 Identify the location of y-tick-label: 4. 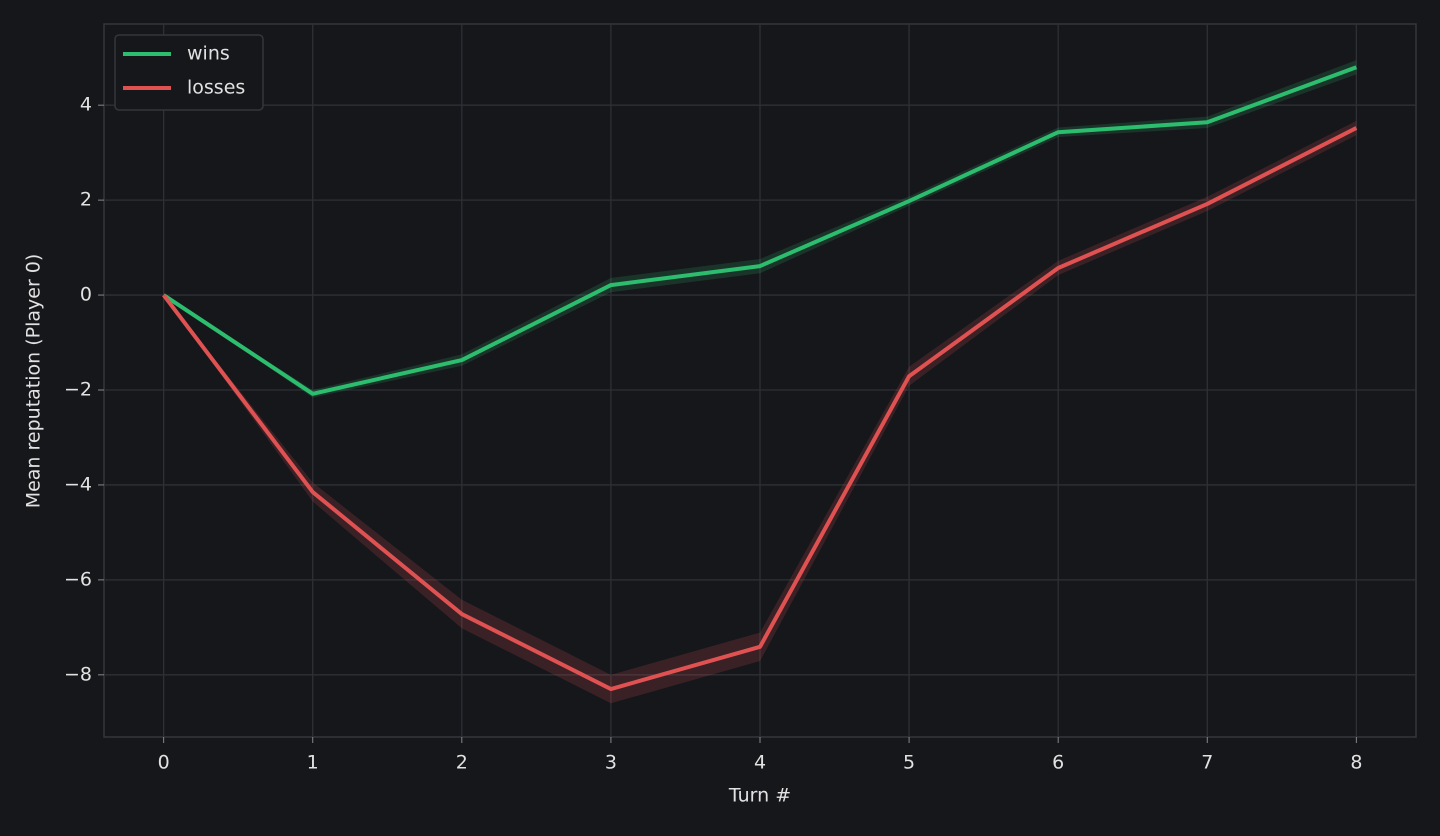
(86, 105).